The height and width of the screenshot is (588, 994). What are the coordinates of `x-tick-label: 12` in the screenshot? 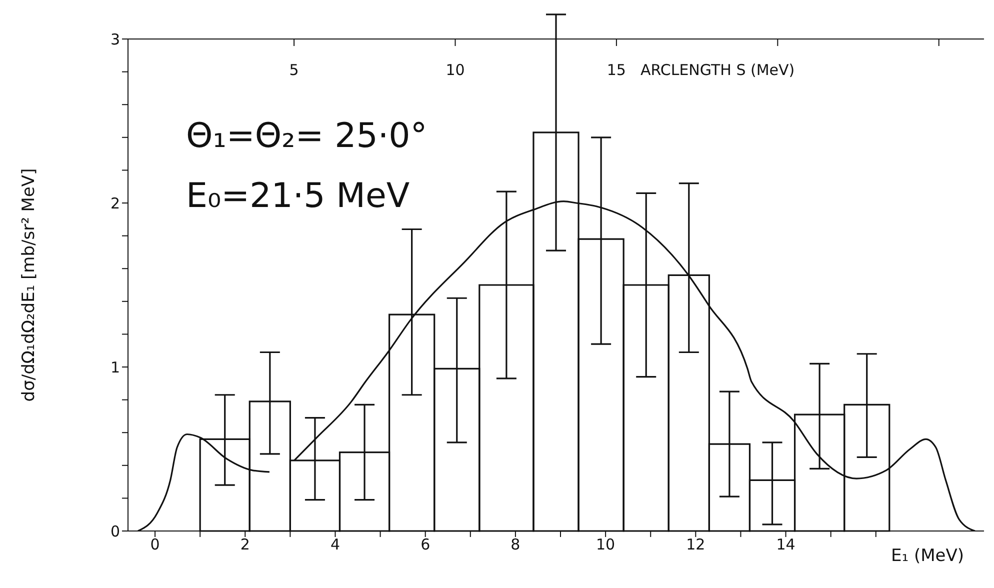 It's located at (696, 545).